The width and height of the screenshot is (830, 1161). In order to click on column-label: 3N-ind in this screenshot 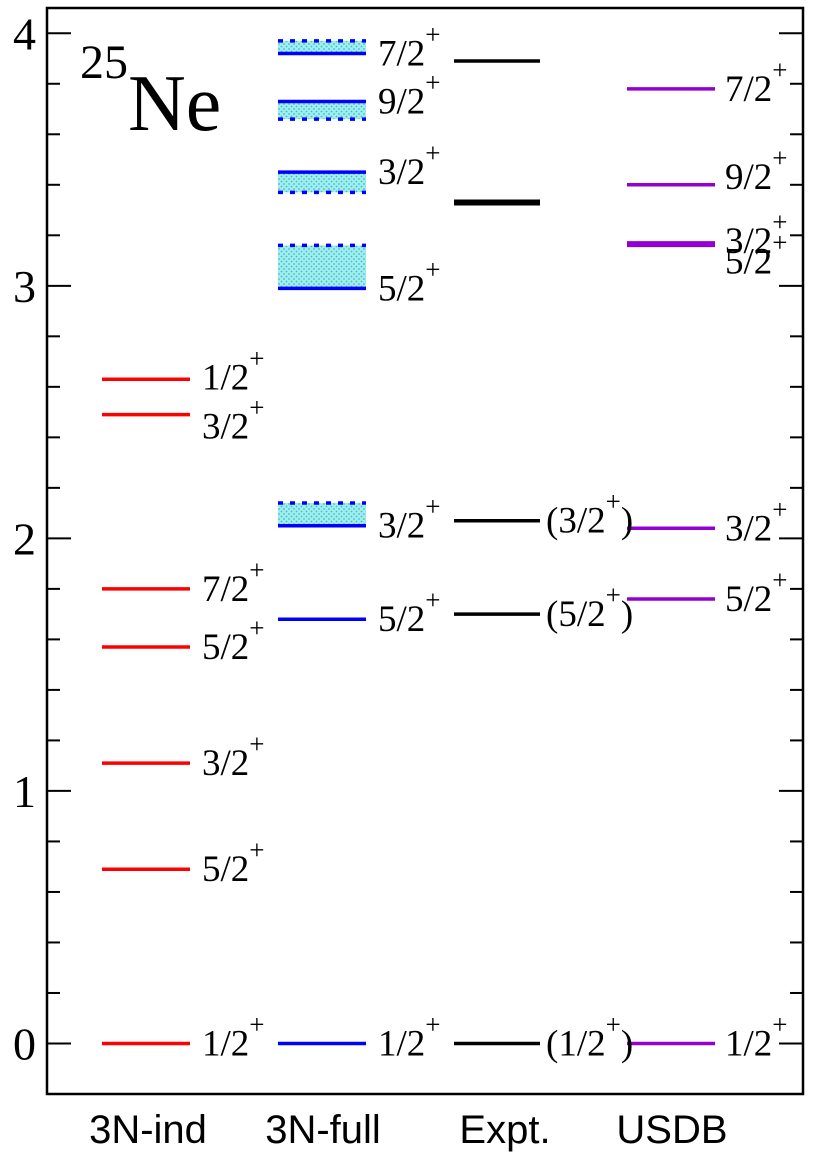, I will do `click(148, 1130)`.